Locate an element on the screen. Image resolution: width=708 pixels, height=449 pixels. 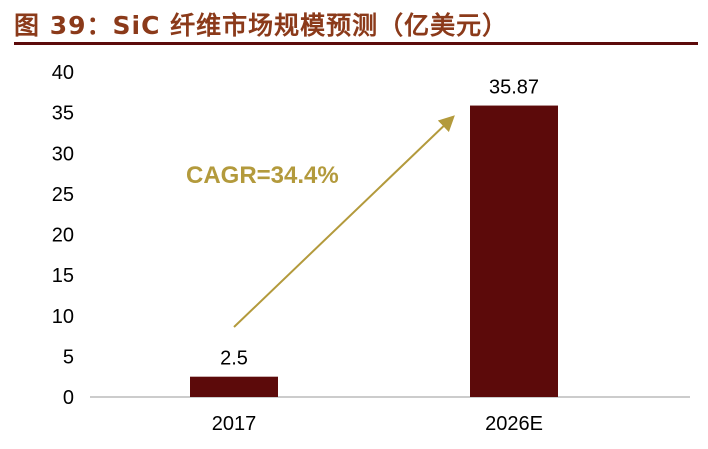
cagr-arrow is located at coordinates (344, 221).